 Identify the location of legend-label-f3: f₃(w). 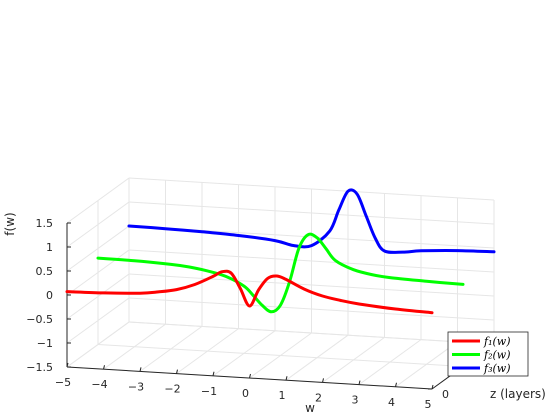
(496, 368).